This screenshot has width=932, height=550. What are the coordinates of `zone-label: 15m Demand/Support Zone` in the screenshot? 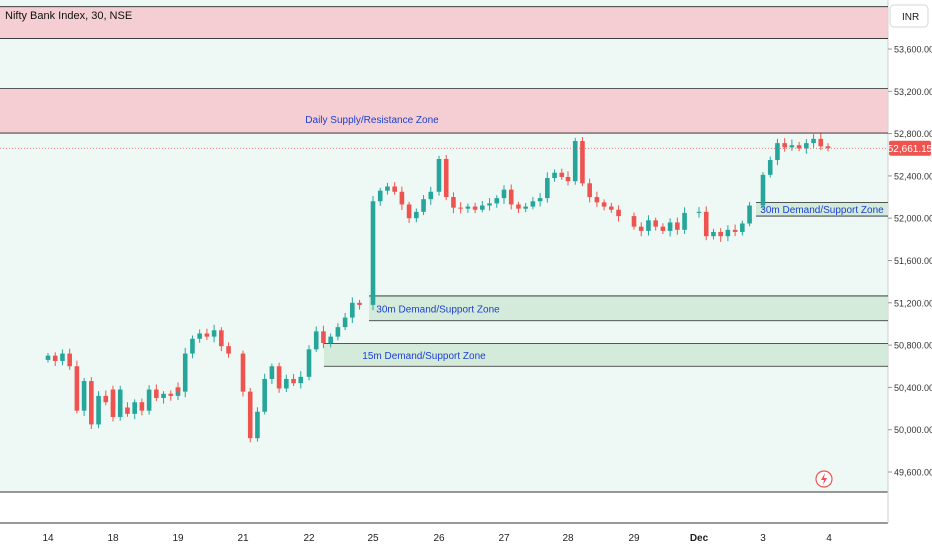 It's located at (424, 356).